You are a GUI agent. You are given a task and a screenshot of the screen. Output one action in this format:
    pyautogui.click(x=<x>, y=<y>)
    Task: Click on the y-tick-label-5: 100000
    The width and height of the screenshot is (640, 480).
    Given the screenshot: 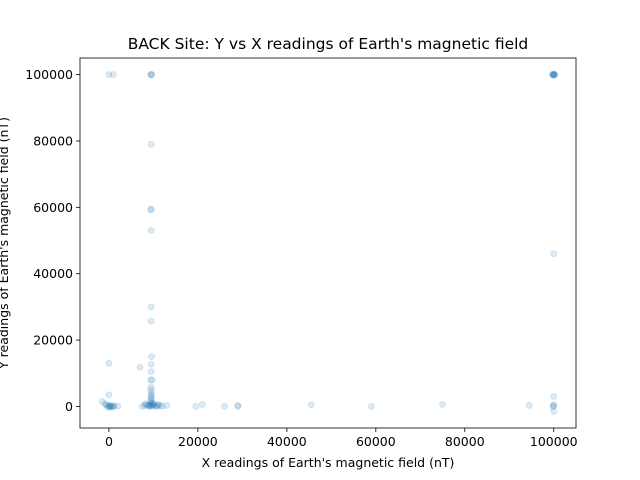 What is the action you would take?
    pyautogui.click(x=49, y=74)
    